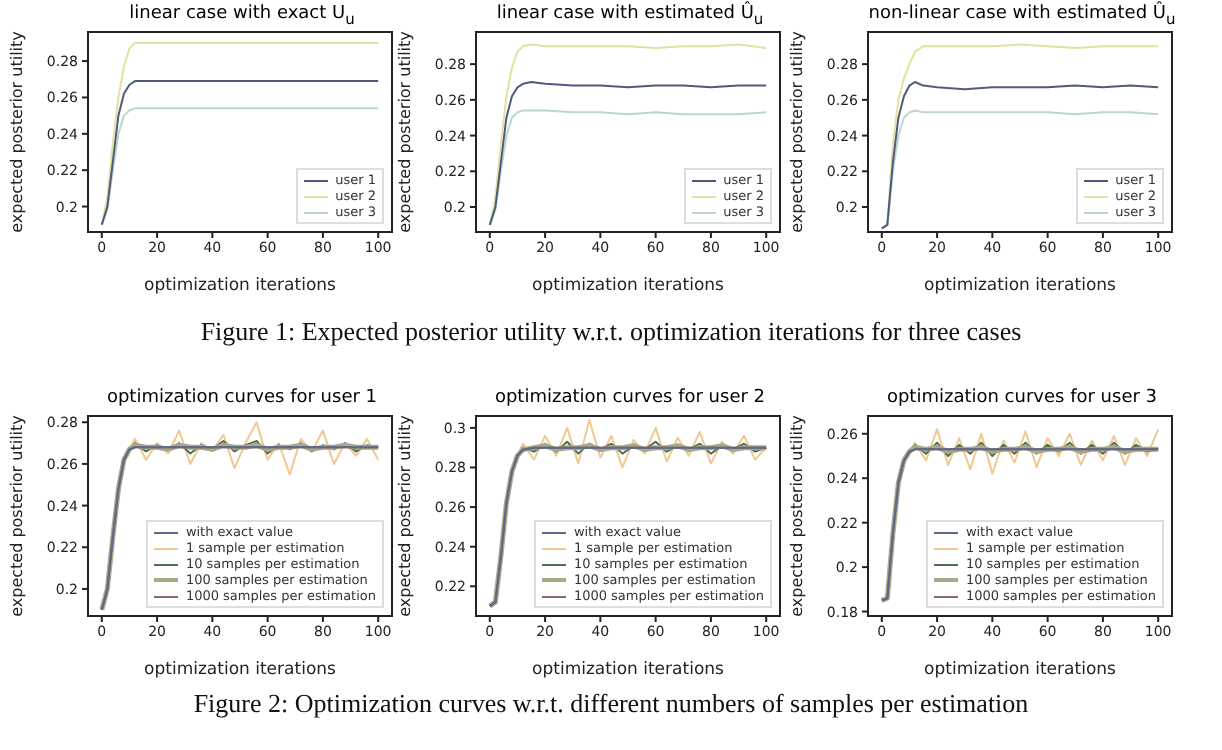 Image resolution: width=1222 pixels, height=750 pixels. Describe the element at coordinates (630, 398) in the screenshot. I see `chart-title: optimization curves for user 2` at that location.